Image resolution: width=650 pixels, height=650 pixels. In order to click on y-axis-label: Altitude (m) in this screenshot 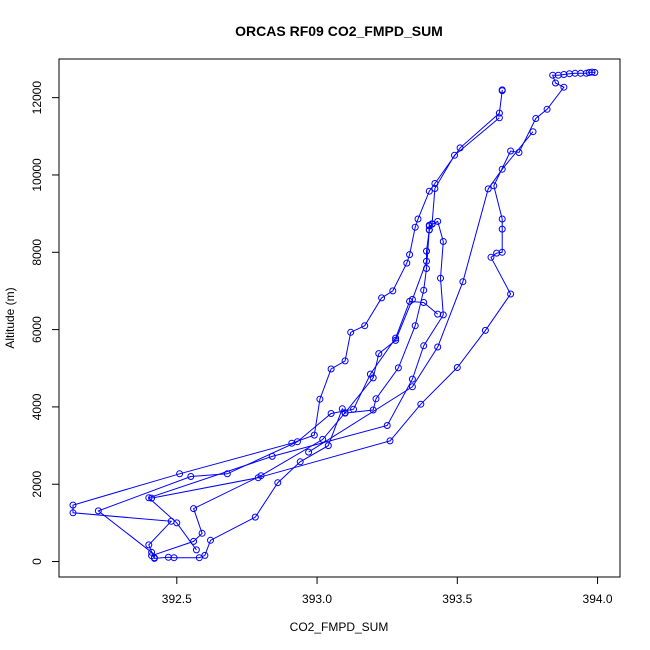, I will do `click(10, 317)`.